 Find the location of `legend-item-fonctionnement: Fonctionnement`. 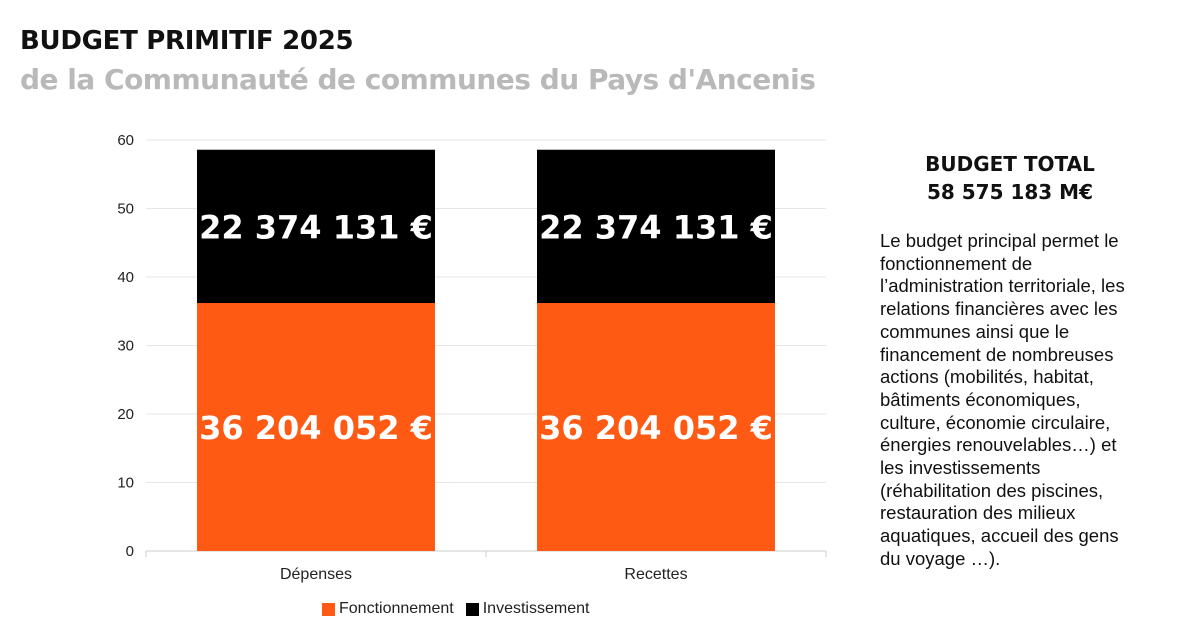

legend-item-fonctionnement: Fonctionnement is located at coordinates (388, 609).